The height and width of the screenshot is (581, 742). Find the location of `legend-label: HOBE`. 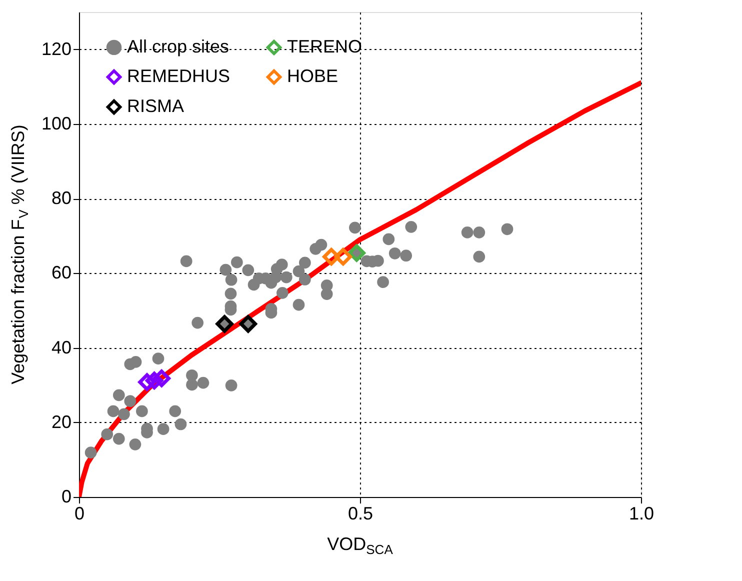

legend-label: HOBE is located at coordinates (312, 76).